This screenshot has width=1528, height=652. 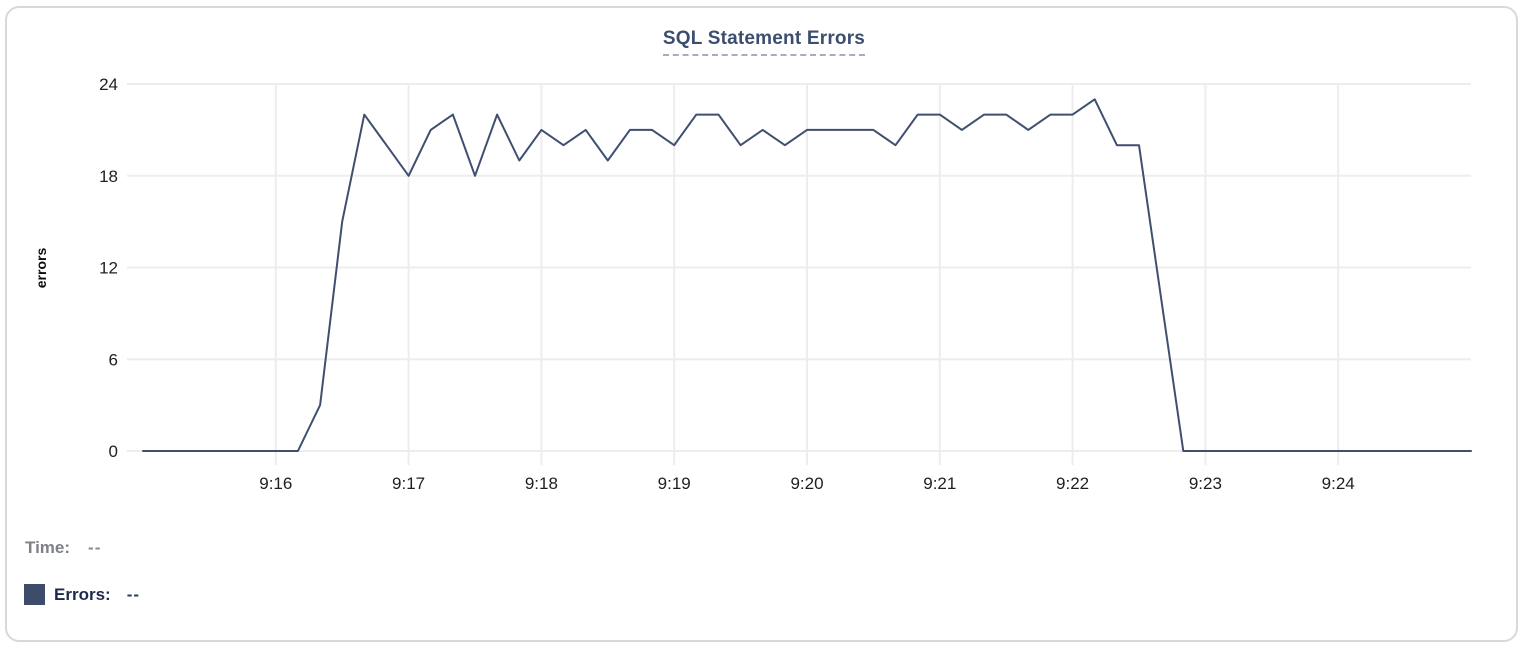 What do you see at coordinates (95, 547) in the screenshot?
I see `time-value: --` at bounding box center [95, 547].